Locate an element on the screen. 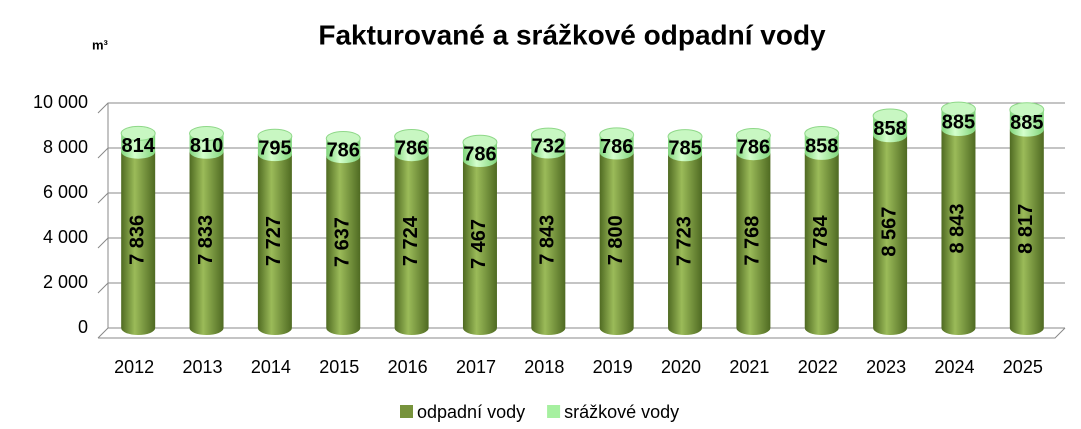 This screenshot has height=429, width=1081. value-label: 810 is located at coordinates (206, 146).